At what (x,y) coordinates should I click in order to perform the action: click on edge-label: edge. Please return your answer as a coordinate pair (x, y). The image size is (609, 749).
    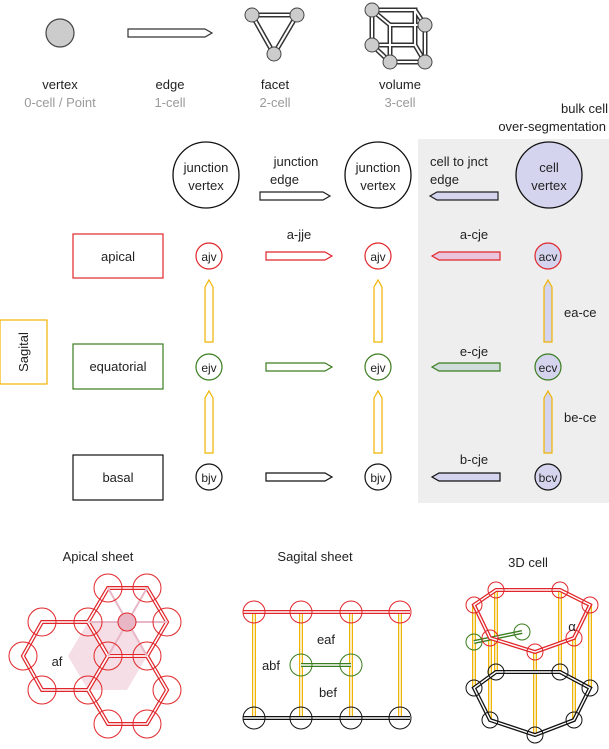
    Looking at the image, I should click on (170, 84).